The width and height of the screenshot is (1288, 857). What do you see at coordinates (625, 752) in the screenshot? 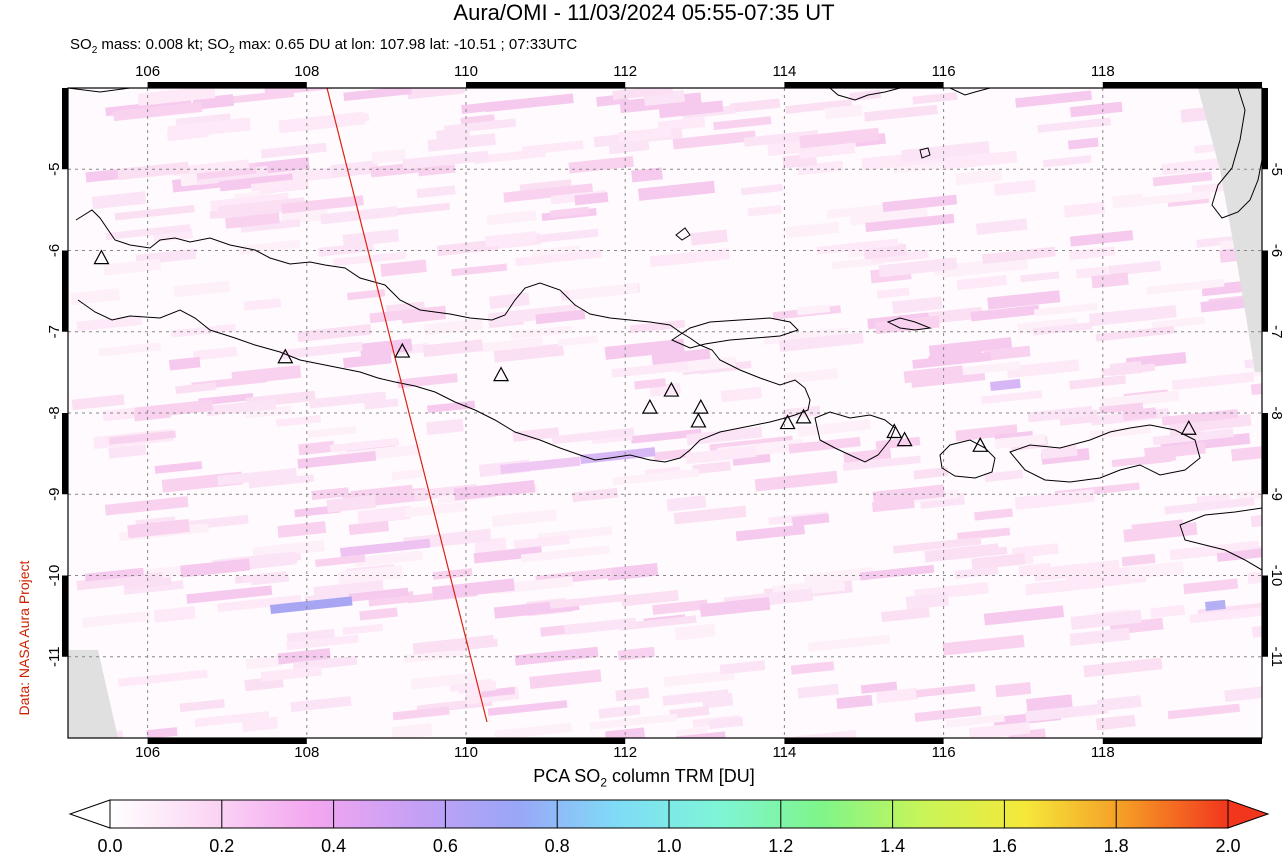
I see `lon-label-bottom: 112` at bounding box center [625, 752].